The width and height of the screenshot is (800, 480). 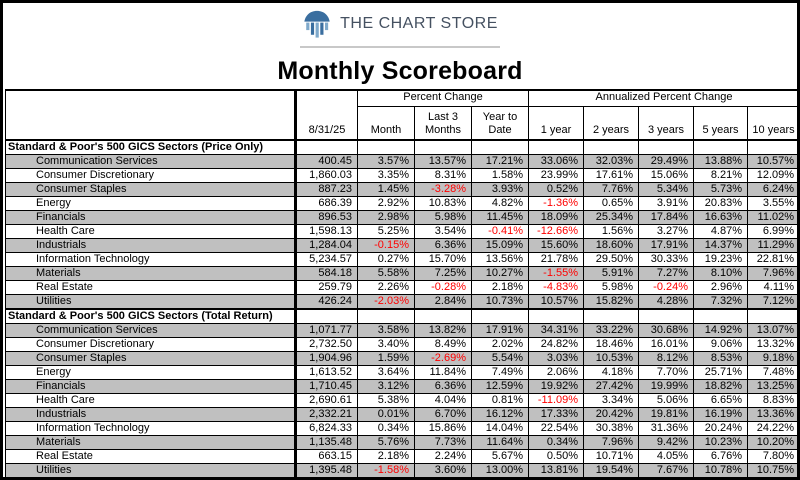 What do you see at coordinates (666, 344) in the screenshot?
I see `value-cell: 16.01%` at bounding box center [666, 344].